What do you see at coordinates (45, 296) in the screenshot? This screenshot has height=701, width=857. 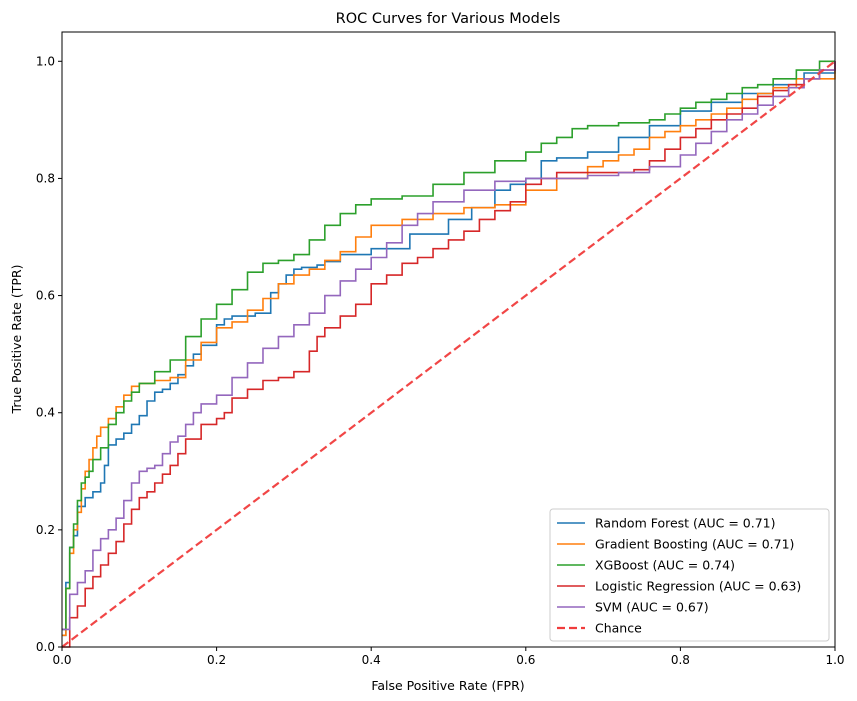 I see `y-tick-label: 0.6` at bounding box center [45, 296].